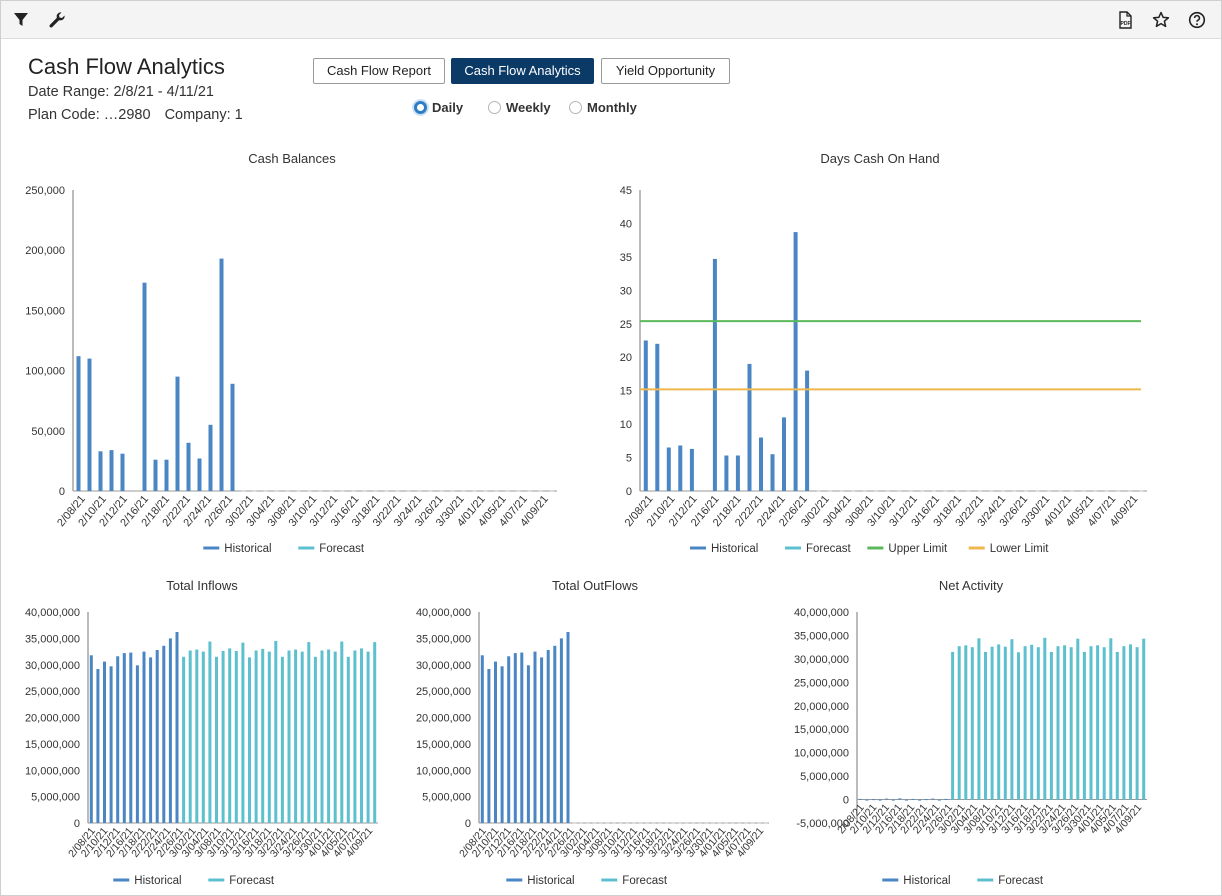 Image resolution: width=1222 pixels, height=896 pixels. Describe the element at coordinates (494, 107) in the screenshot. I see `radio-unselected-icon` at that location.